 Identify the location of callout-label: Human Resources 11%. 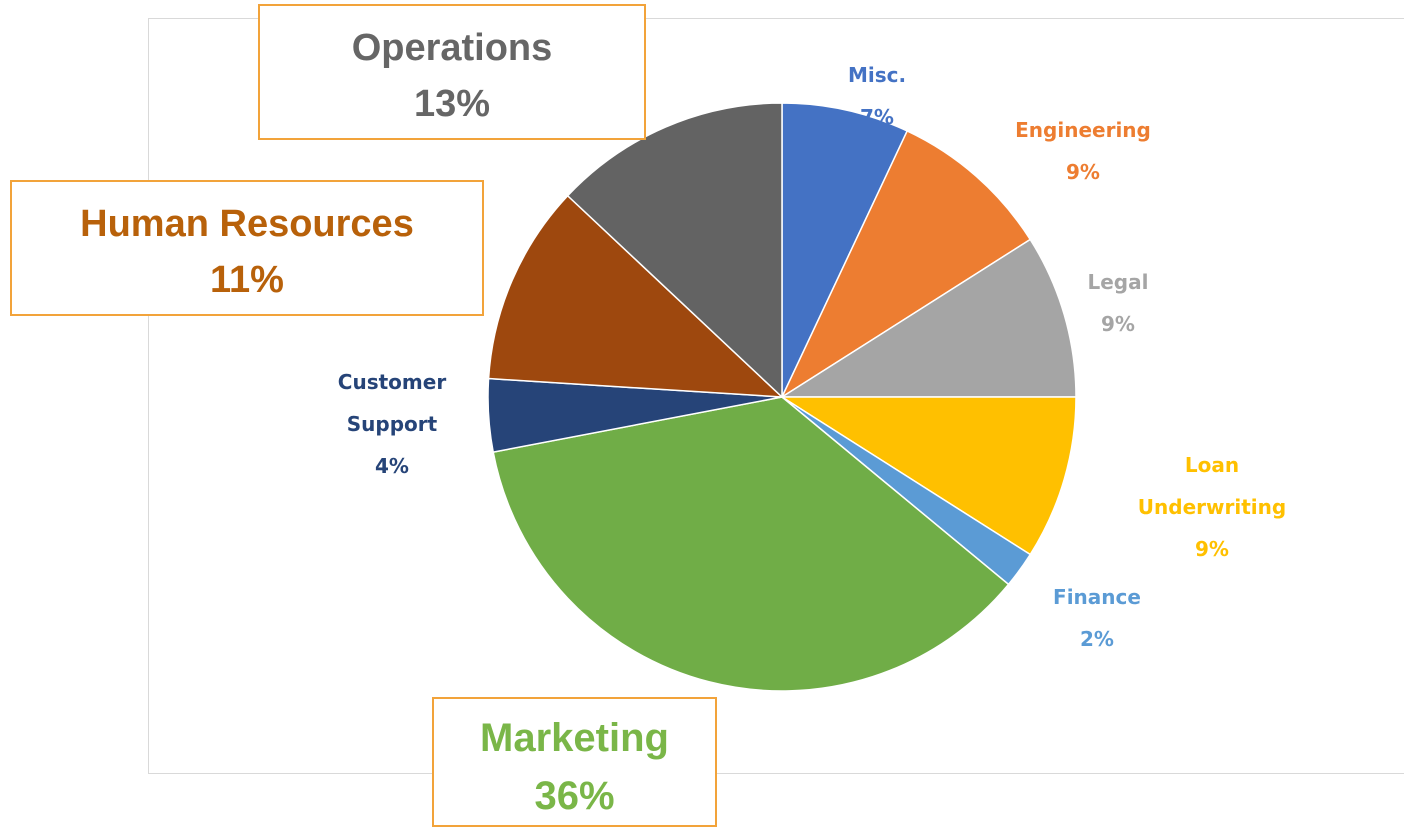
(247, 248).